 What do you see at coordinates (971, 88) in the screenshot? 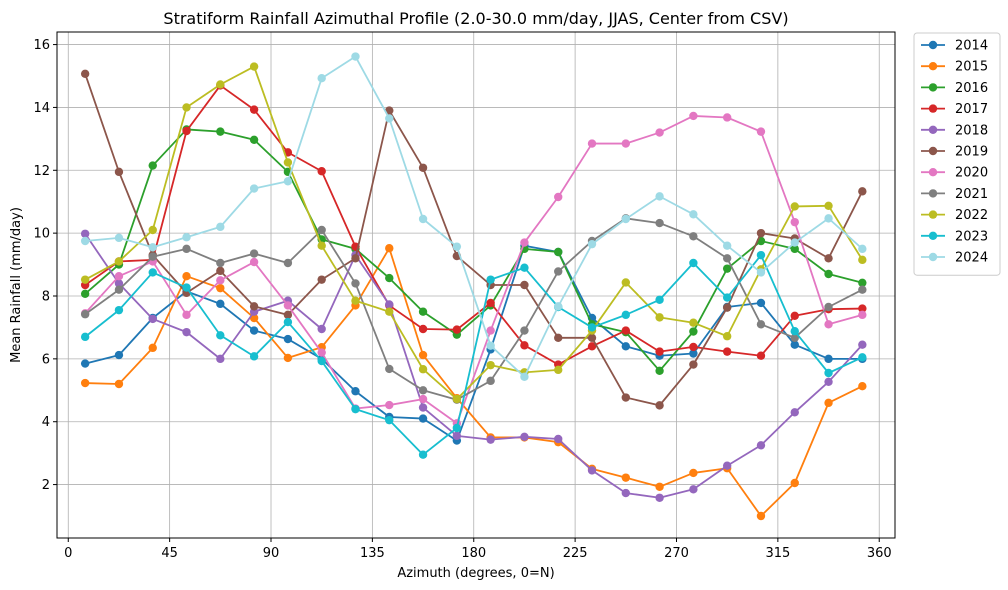
I see `legend-label: 2016` at bounding box center [971, 88].